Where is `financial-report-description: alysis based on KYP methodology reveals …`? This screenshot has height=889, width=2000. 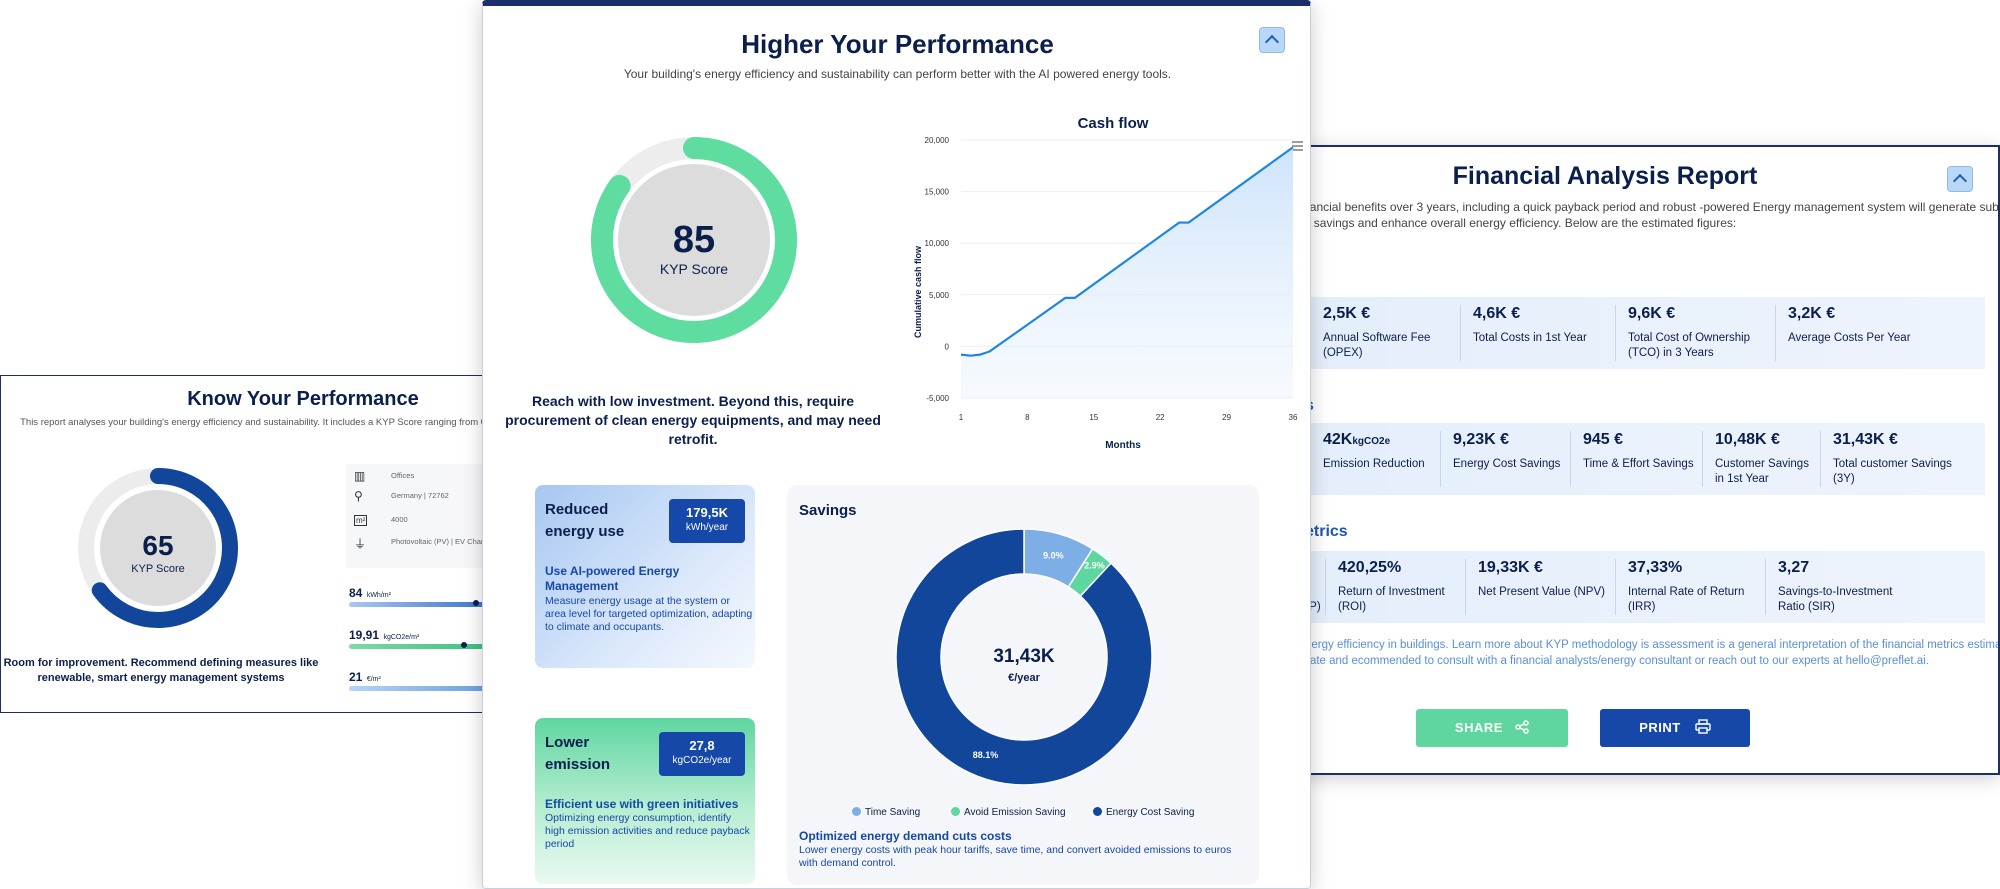
financial-report-description: alysis based on KYP methodology reveals … is located at coordinates (1644, 215).